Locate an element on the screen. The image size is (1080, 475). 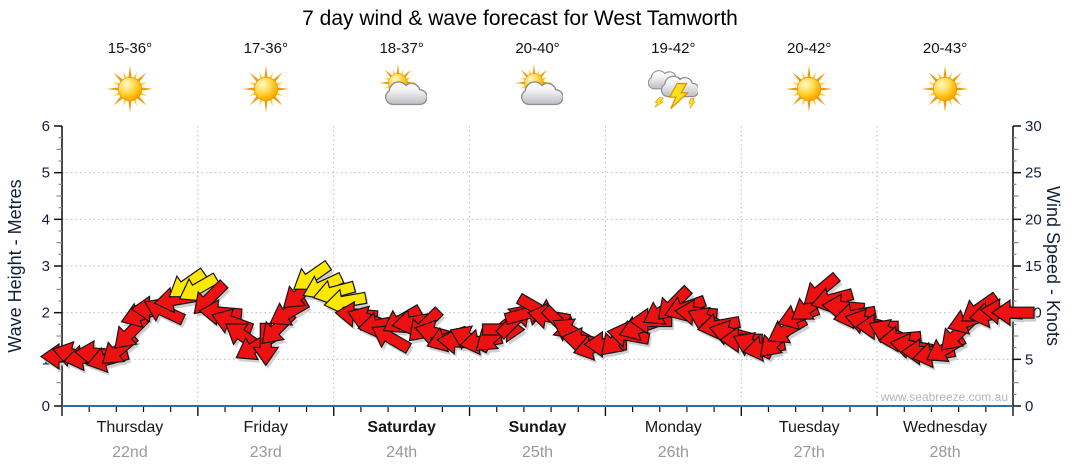
left-tick-label: 5 is located at coordinates (46, 173).